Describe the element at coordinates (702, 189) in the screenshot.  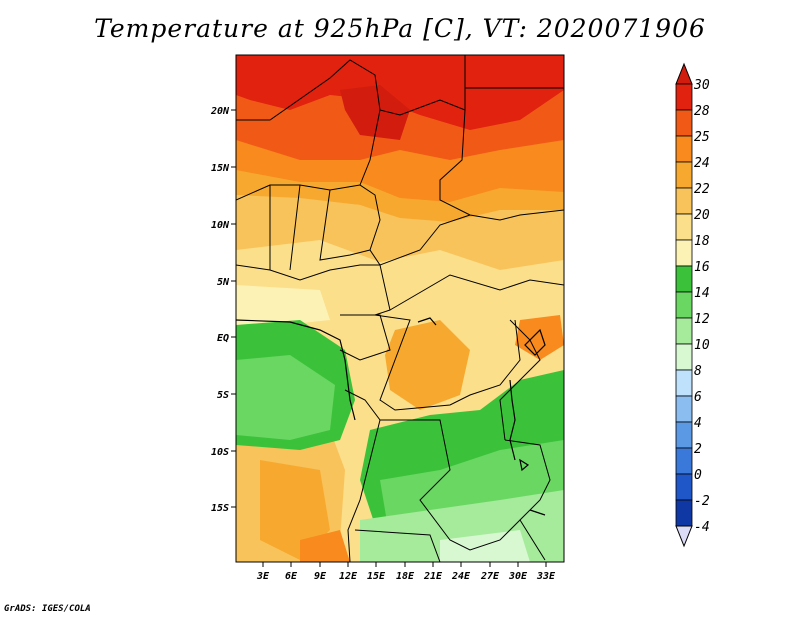
I see `colorbar-label: 22` at that location.